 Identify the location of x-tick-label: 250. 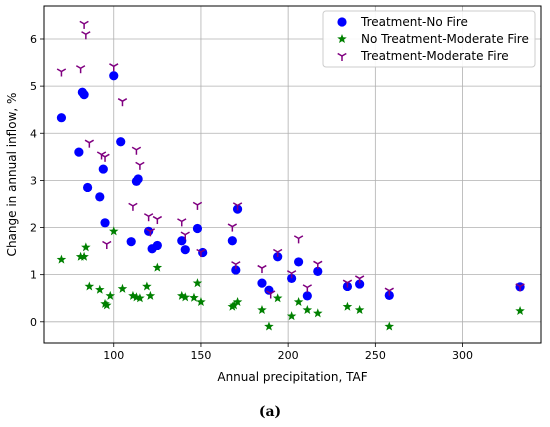
(375, 355).